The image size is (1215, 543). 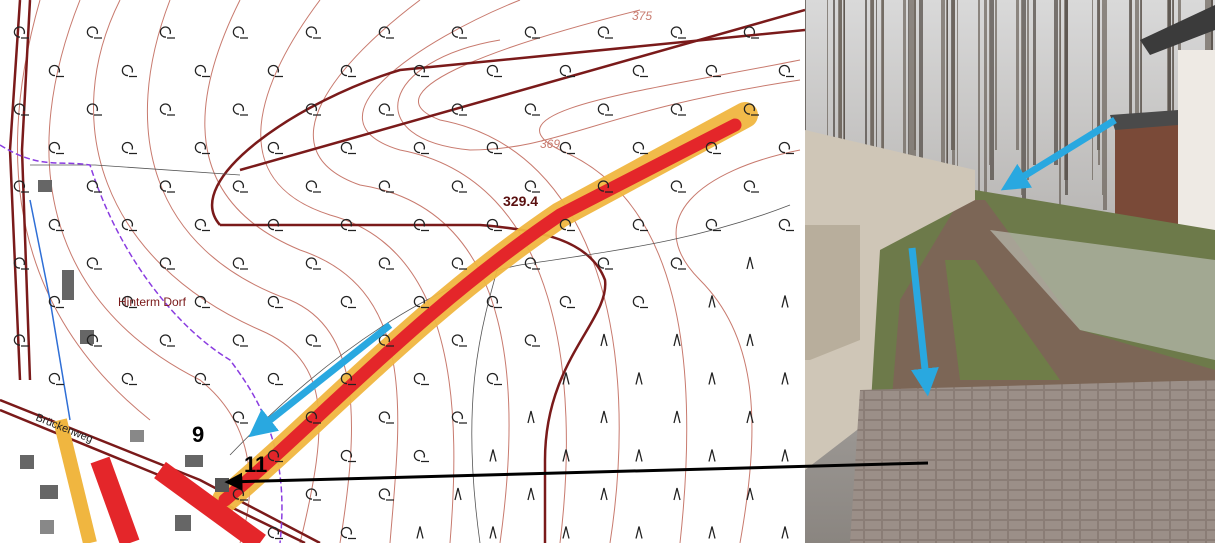 What do you see at coordinates (198, 434) in the screenshot?
I see `point-label: 9` at bounding box center [198, 434].